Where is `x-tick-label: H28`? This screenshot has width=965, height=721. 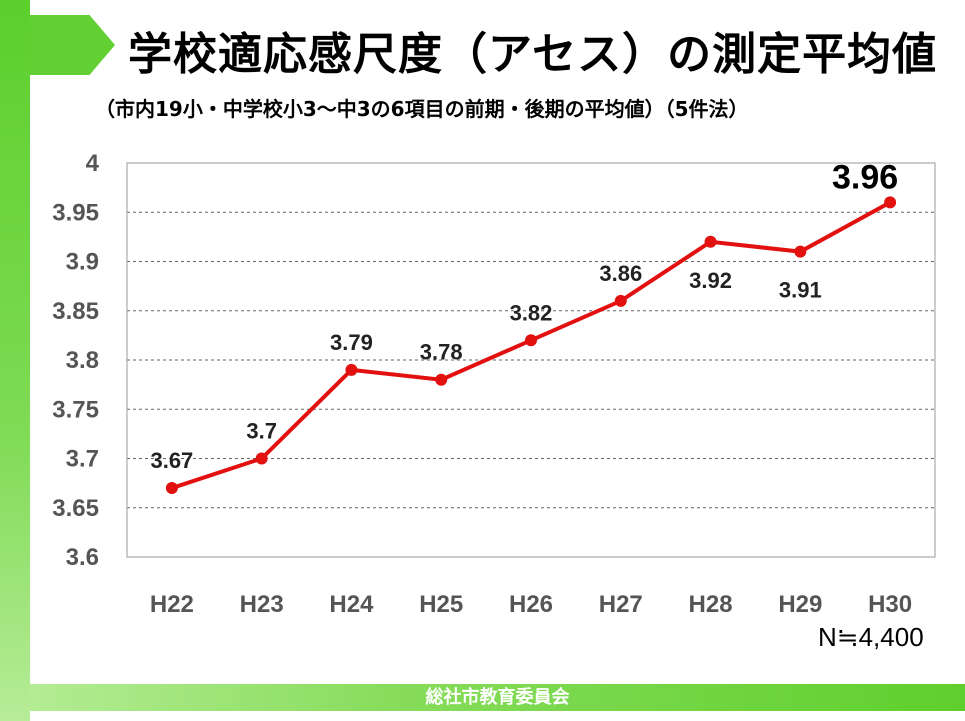
x-tick-label: H28 is located at coordinates (711, 604).